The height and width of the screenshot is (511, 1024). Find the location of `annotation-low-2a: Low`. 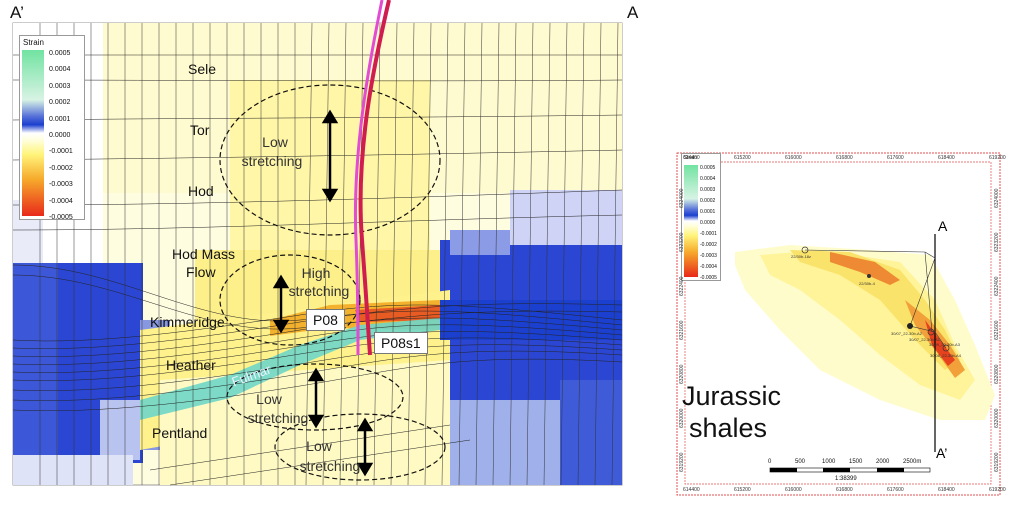

annotation-low-2a: Low is located at coordinates (269, 399).